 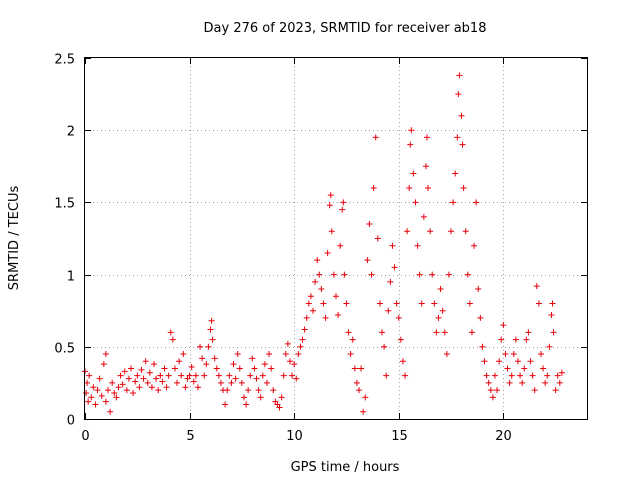 What do you see at coordinates (294, 436) in the screenshot?
I see `x-tick-label: 10` at bounding box center [294, 436].